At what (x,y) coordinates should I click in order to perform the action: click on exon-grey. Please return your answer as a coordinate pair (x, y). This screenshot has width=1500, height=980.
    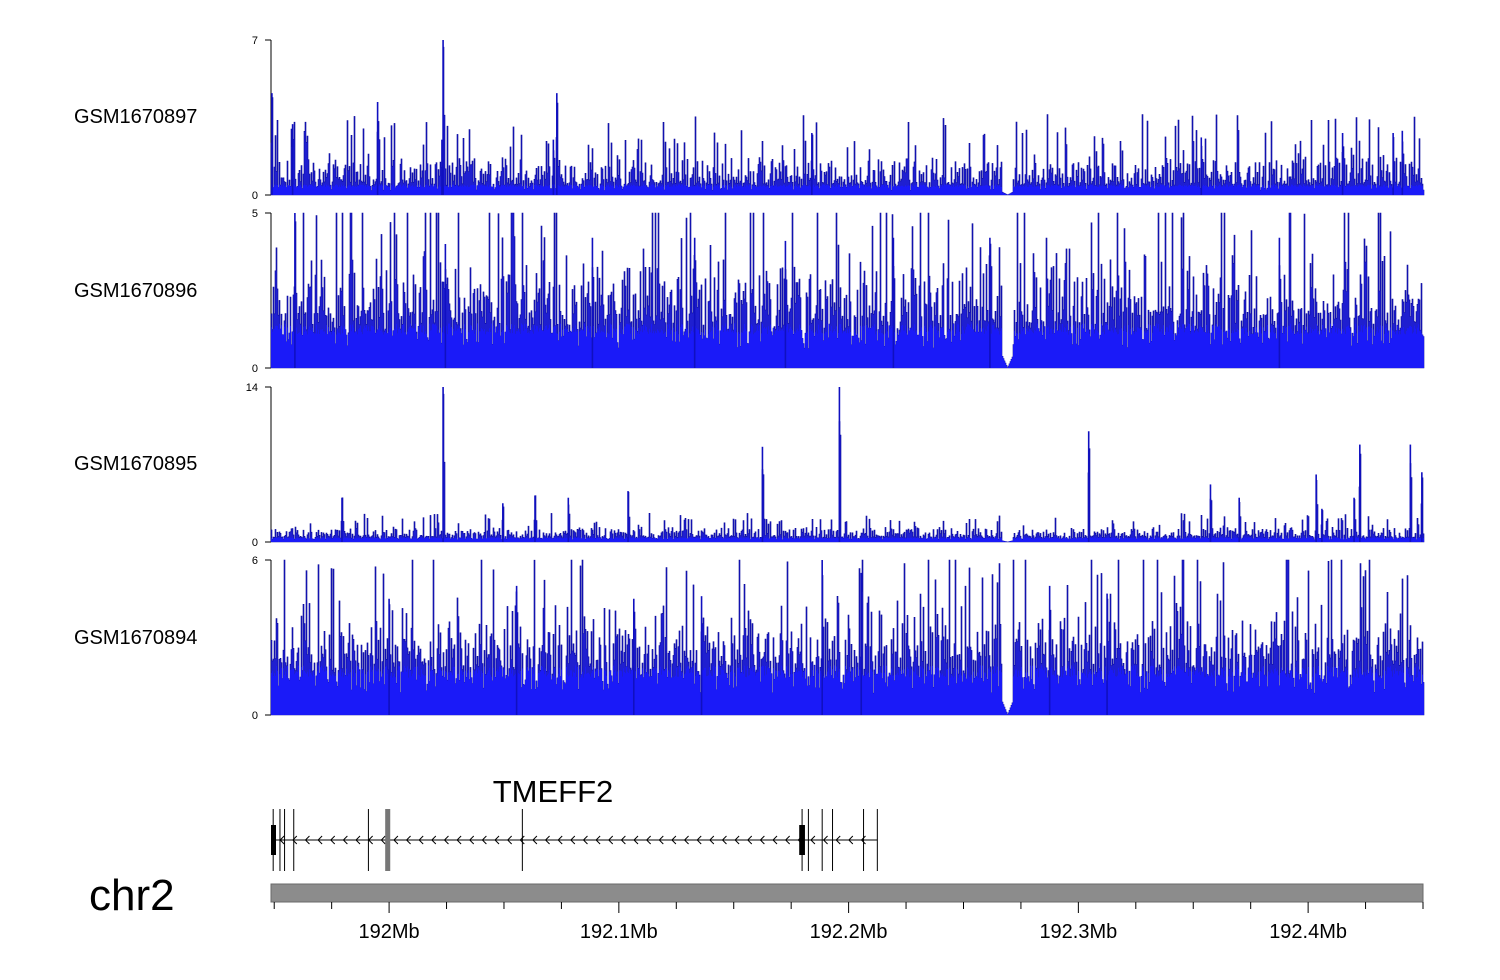
    Looking at the image, I should click on (388, 840).